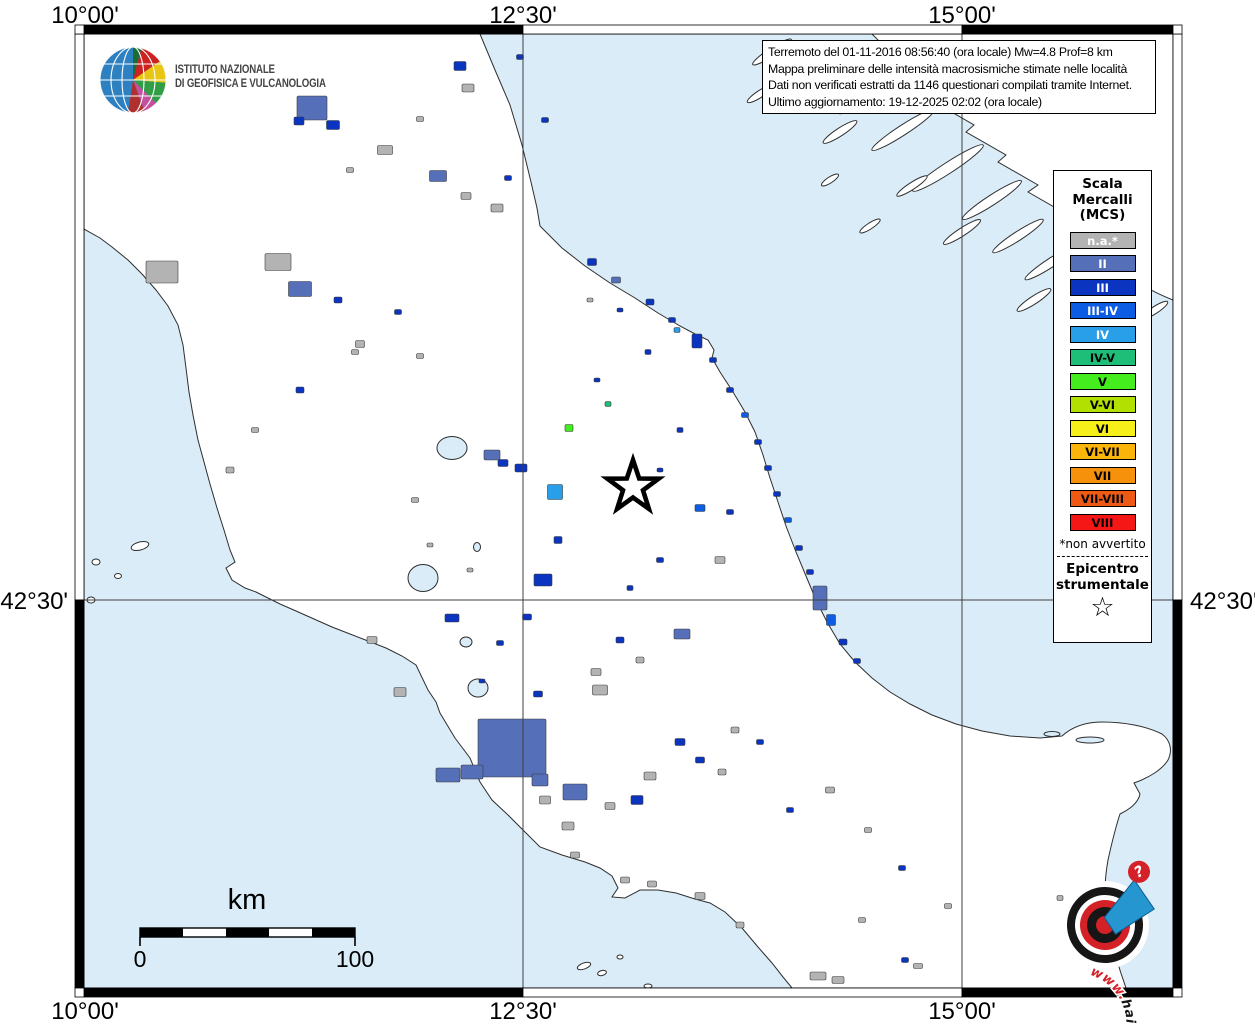  What do you see at coordinates (1129, 907) in the screenshot?
I see `megaphone-icon` at bounding box center [1129, 907].